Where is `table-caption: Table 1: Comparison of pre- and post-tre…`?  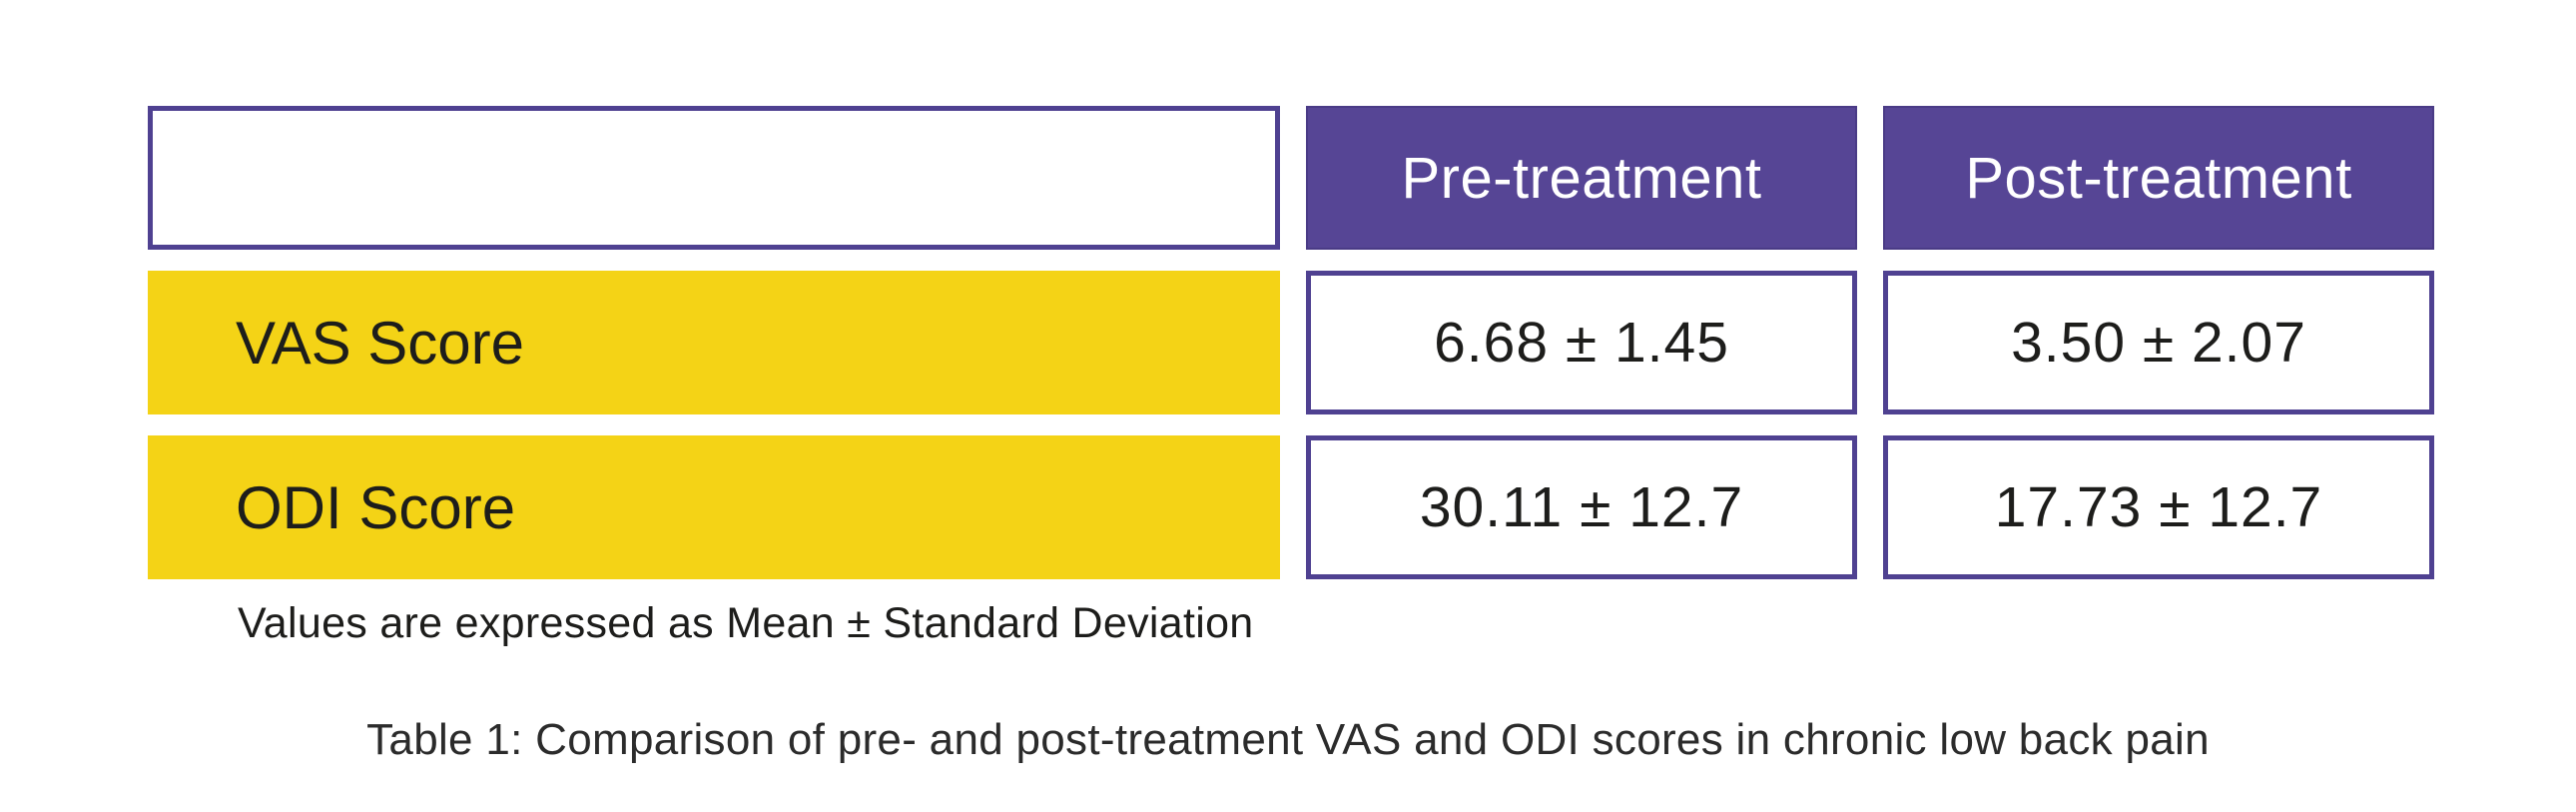
table-caption: Table 1: Comparison of pre- and post-tre… is located at coordinates (1288, 740).